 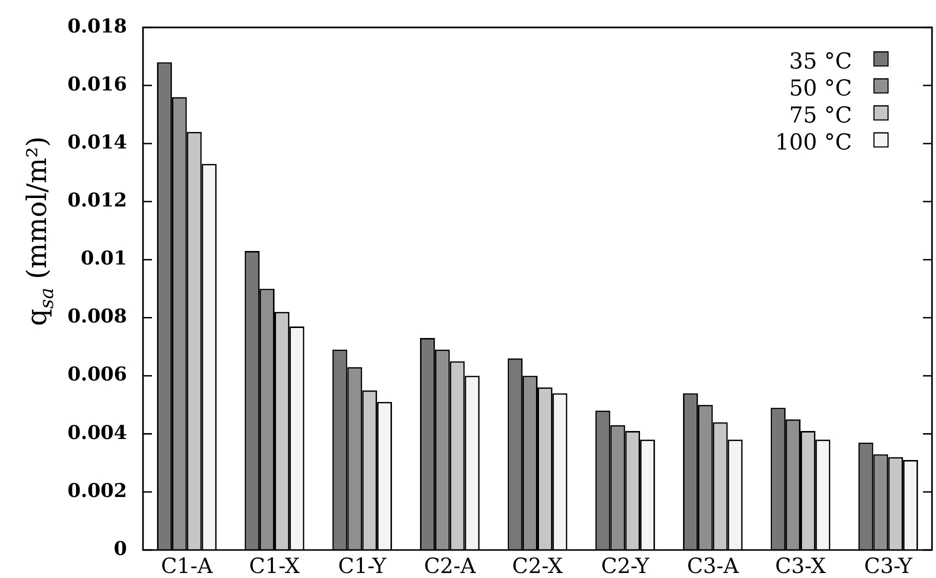 What do you see at coordinates (363, 566) in the screenshot?
I see `x-tick-label: C1-Y` at bounding box center [363, 566].